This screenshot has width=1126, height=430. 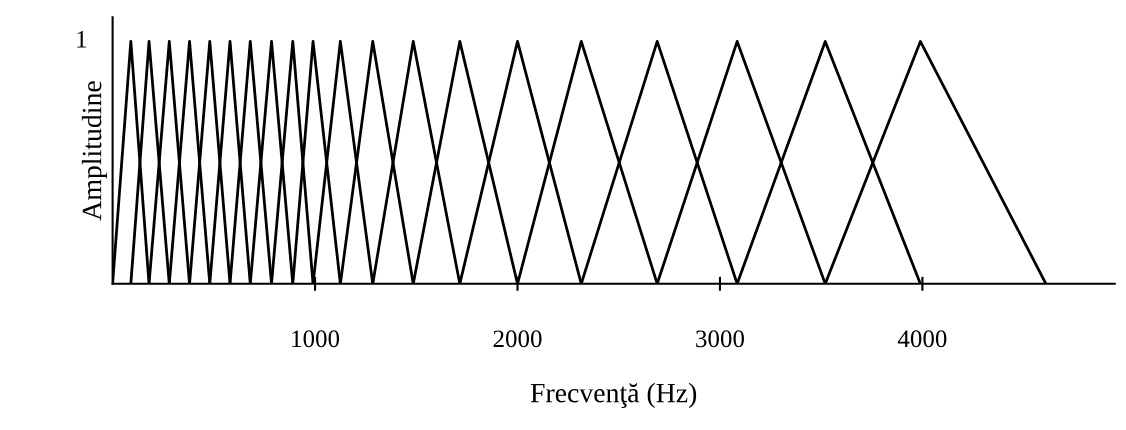 I want to click on x-tick-label: 2000, so click(x=517, y=339).